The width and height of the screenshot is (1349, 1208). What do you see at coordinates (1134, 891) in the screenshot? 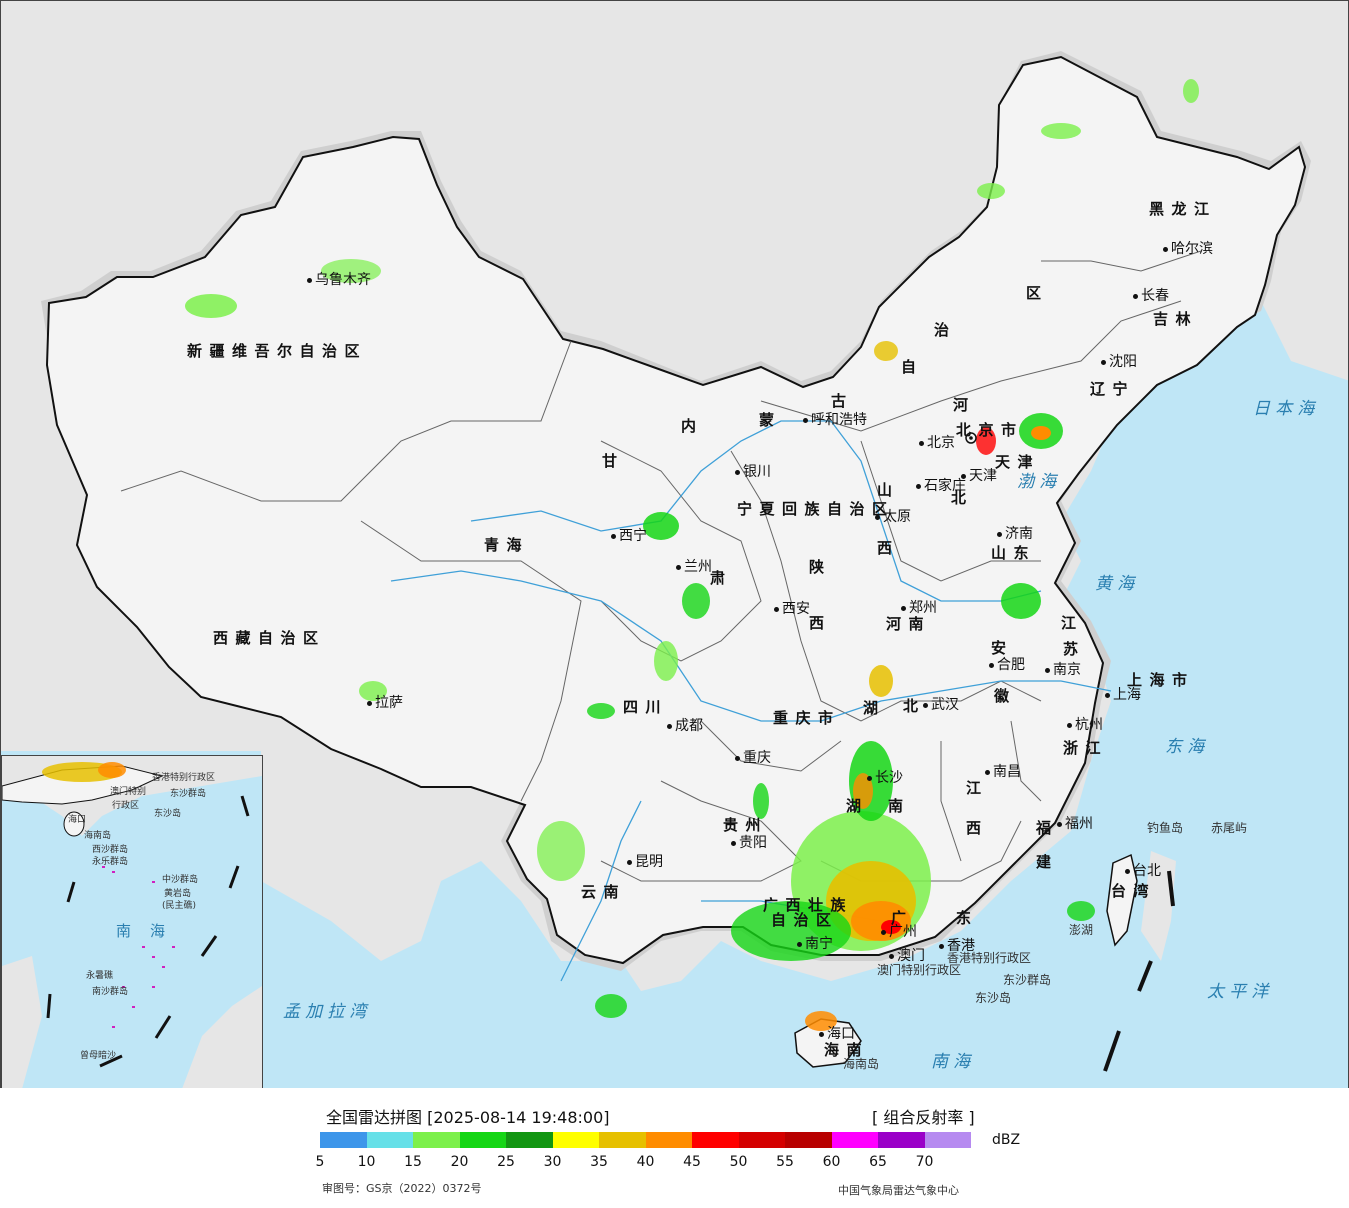
I see `province-label: 台湾` at bounding box center [1134, 891].